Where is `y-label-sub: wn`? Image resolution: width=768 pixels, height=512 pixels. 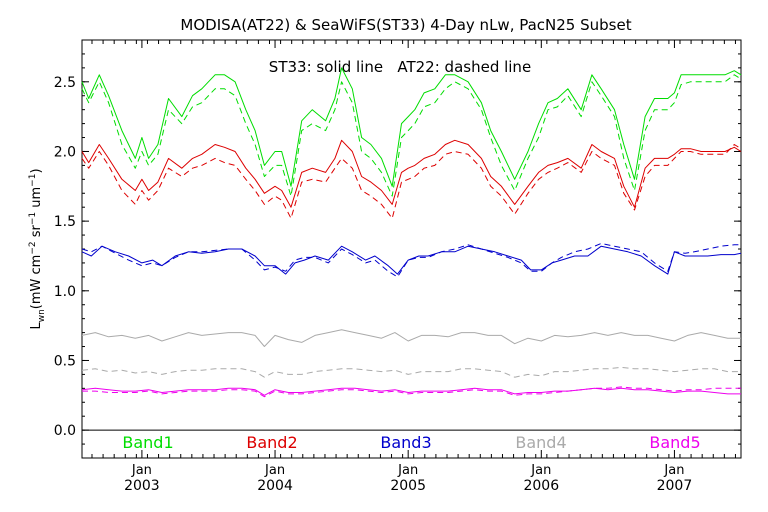 y-label-sub: wn is located at coordinates (42, 315).